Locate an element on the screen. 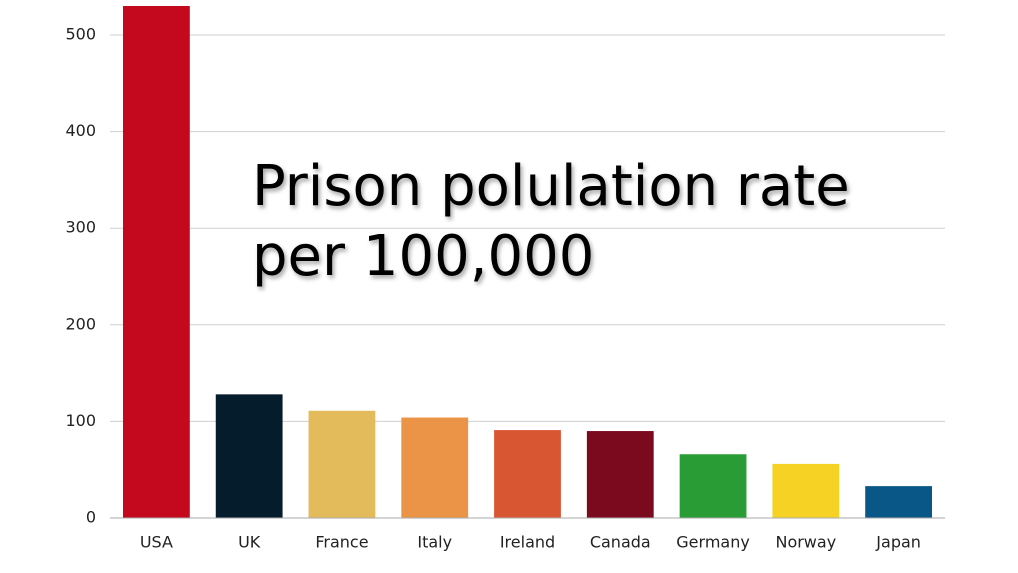 This screenshot has height=573, width=1018. x-tick-label: Italy is located at coordinates (434, 542).